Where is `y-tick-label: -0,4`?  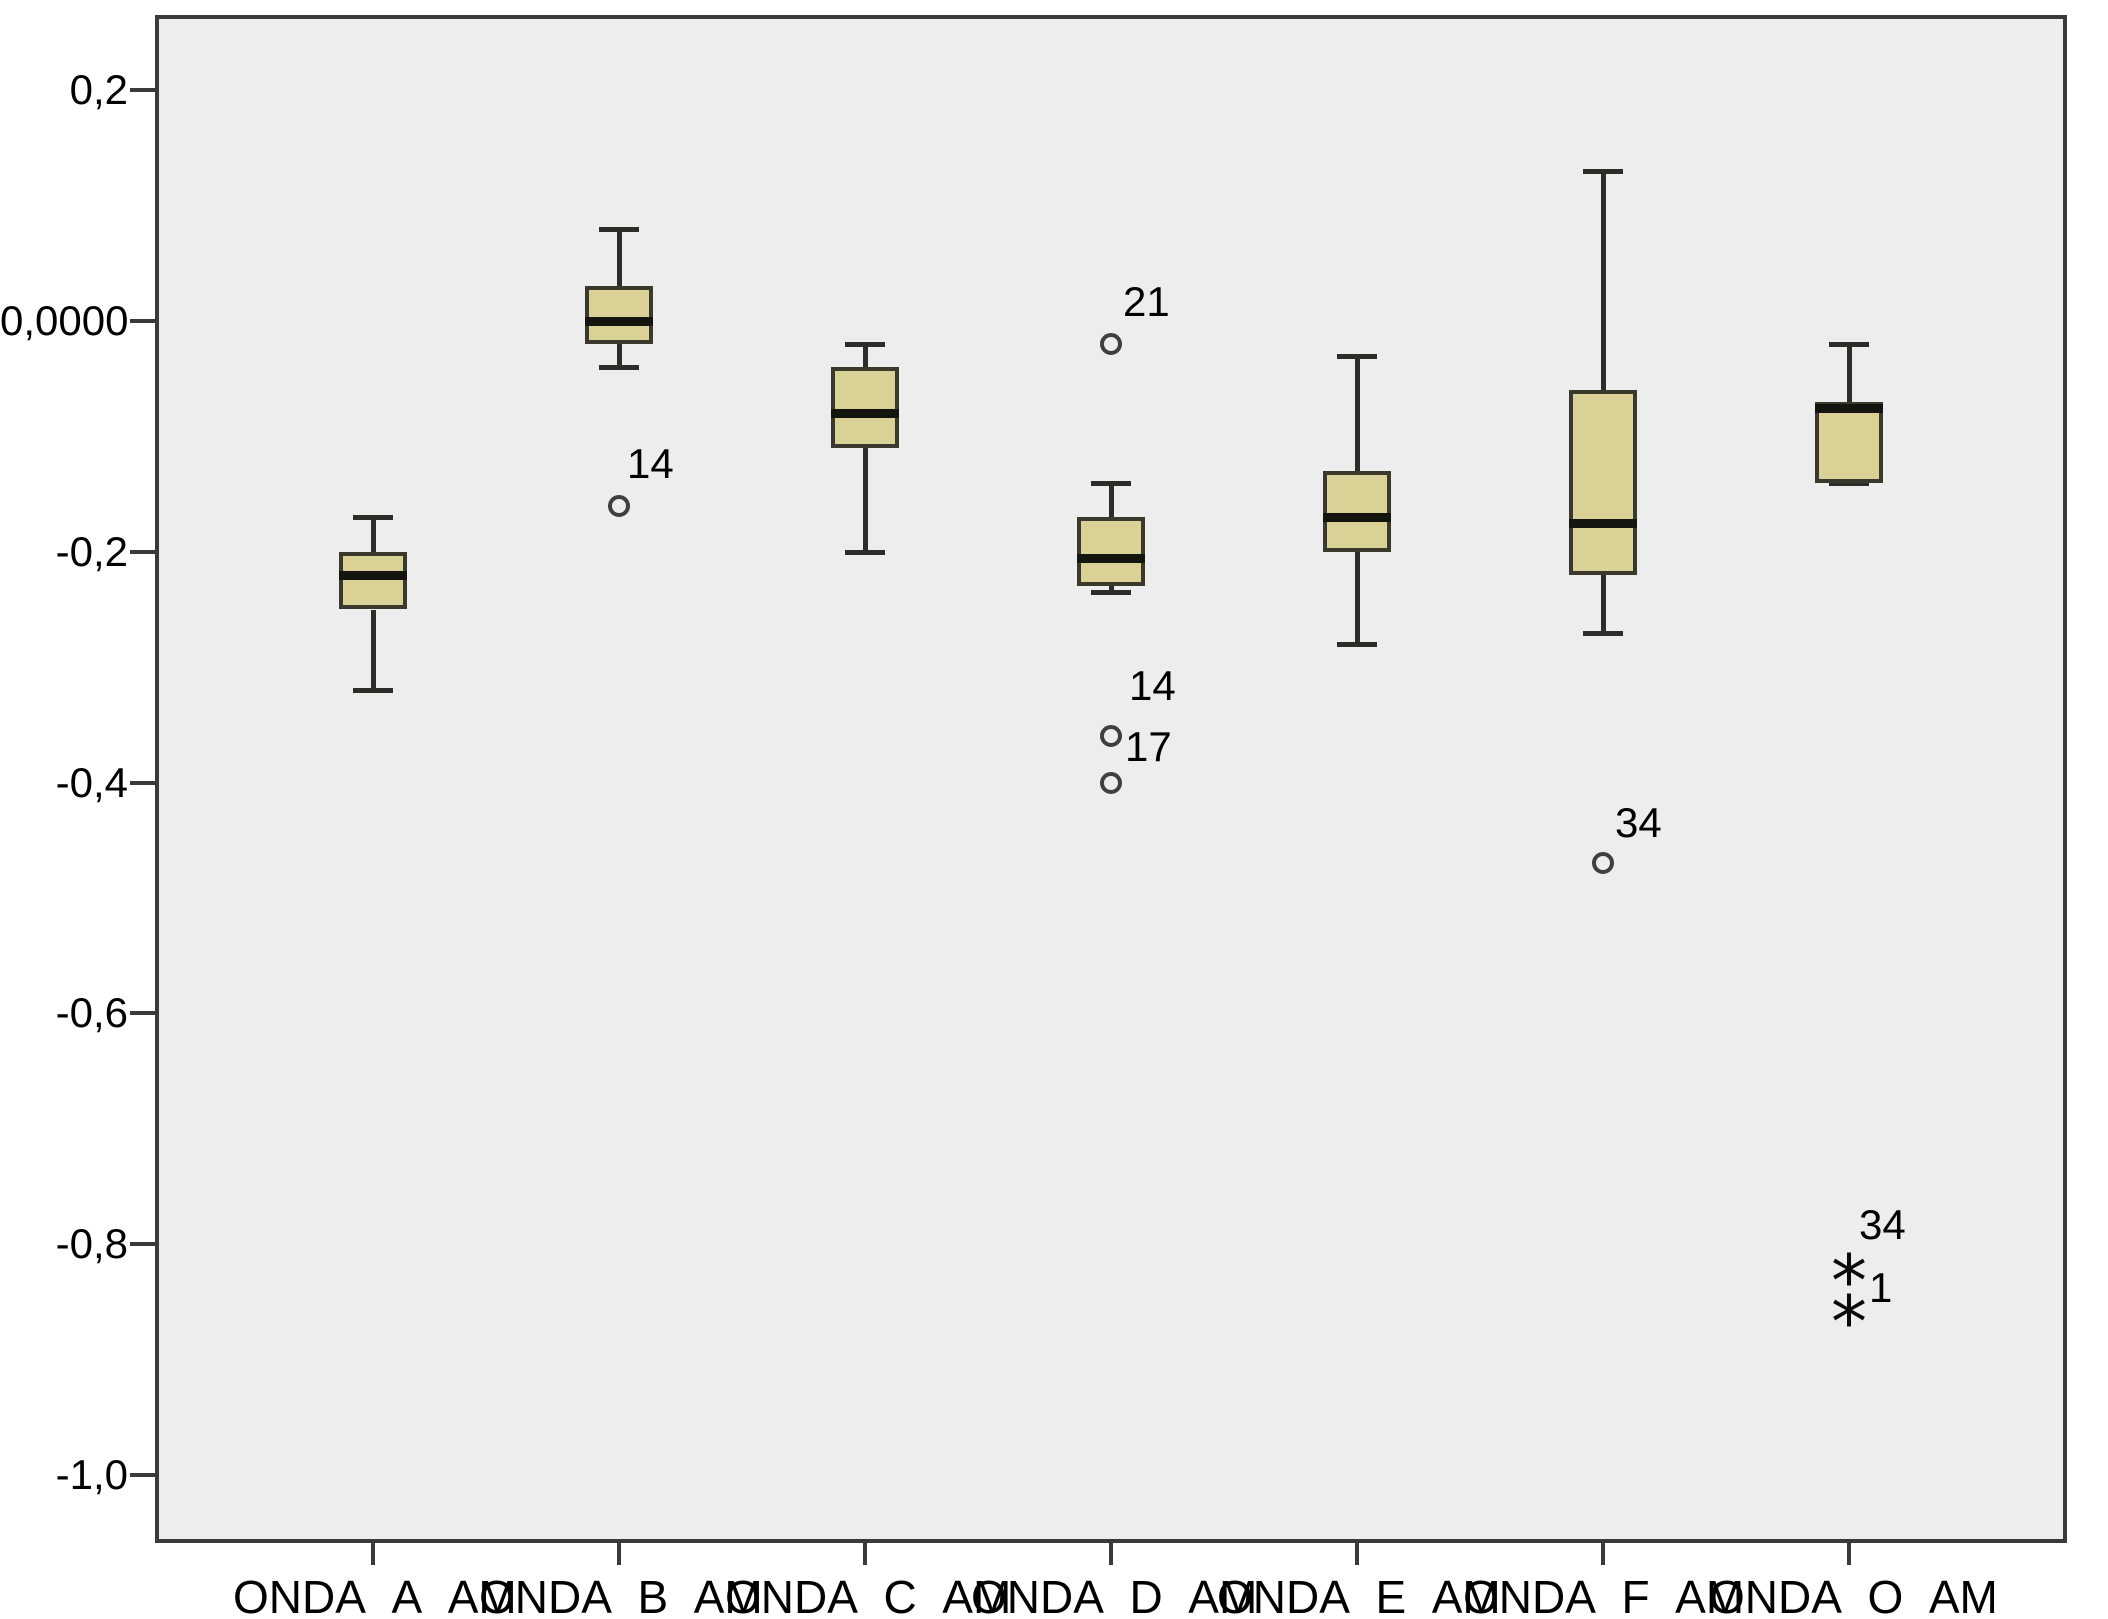 y-tick-label: -0,4 is located at coordinates (91, 782).